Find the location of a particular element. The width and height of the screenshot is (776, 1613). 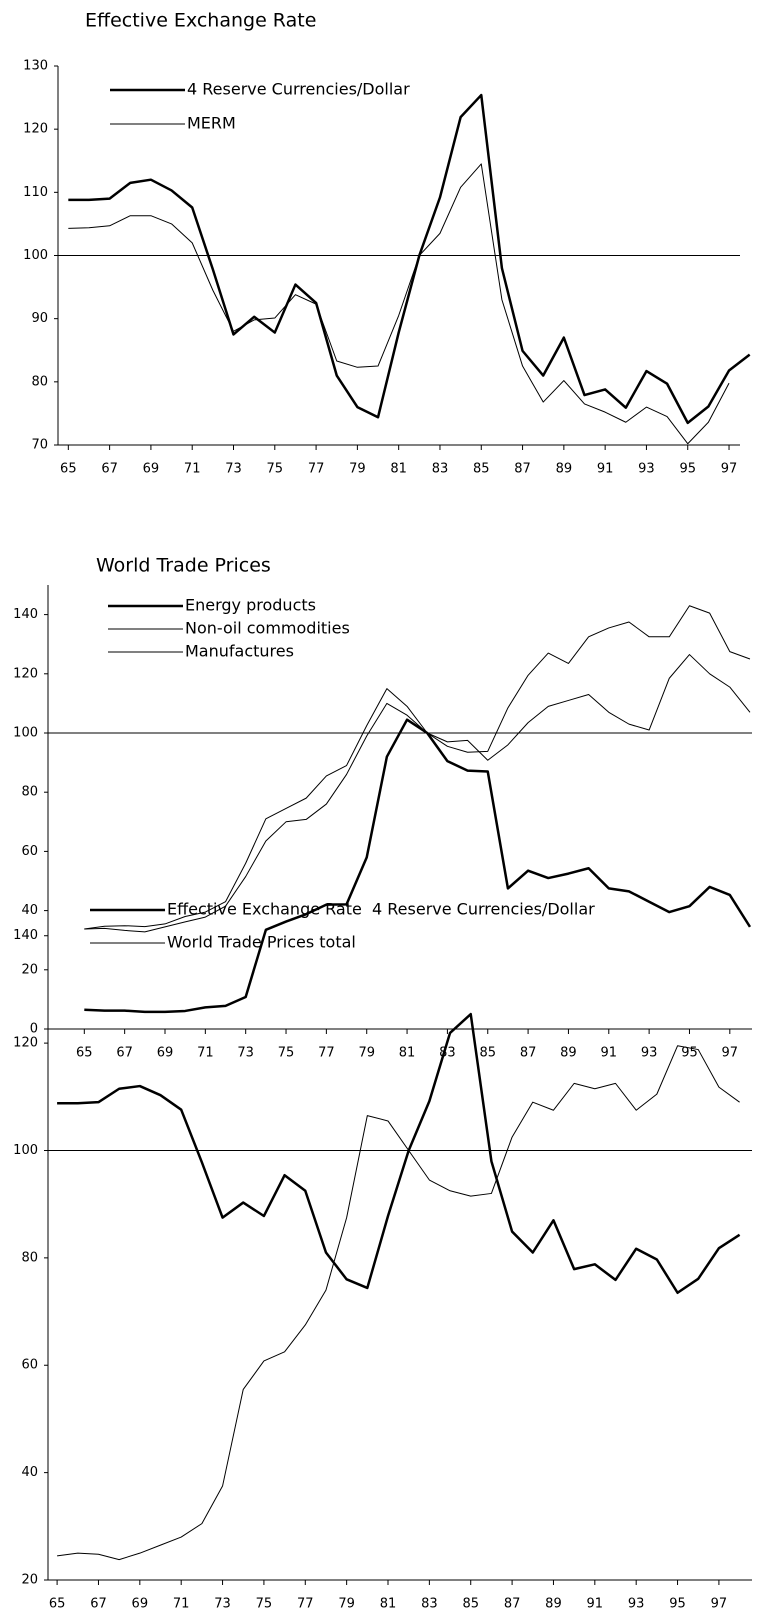

legend-label: 4 Reserve Currencies/Dollar is located at coordinates (298, 89).